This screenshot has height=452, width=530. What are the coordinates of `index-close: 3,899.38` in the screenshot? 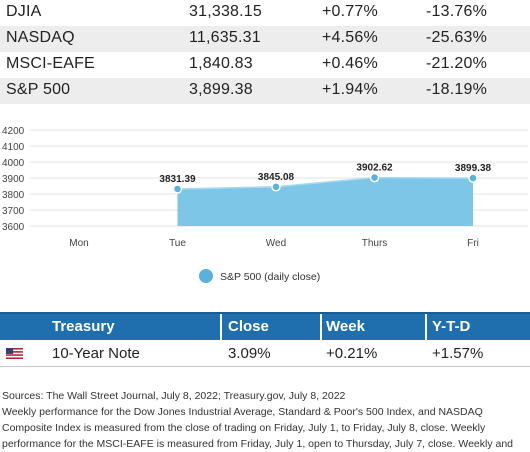 It's located at (221, 89).